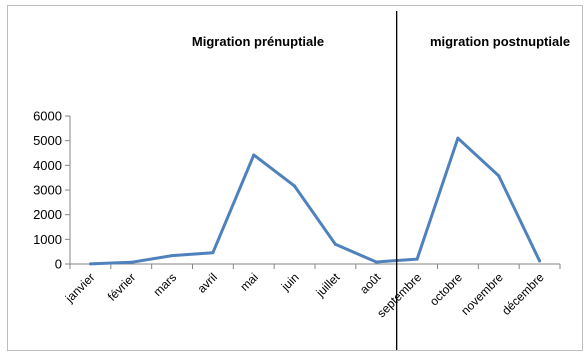 The height and width of the screenshot is (353, 584). Describe the element at coordinates (249, 282) in the screenshot. I see `x-category-label: mai` at that location.